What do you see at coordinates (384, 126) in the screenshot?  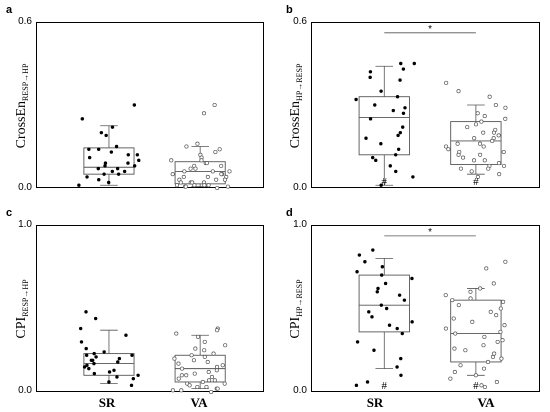 I see `panel-b-sr-box` at bounding box center [384, 126].